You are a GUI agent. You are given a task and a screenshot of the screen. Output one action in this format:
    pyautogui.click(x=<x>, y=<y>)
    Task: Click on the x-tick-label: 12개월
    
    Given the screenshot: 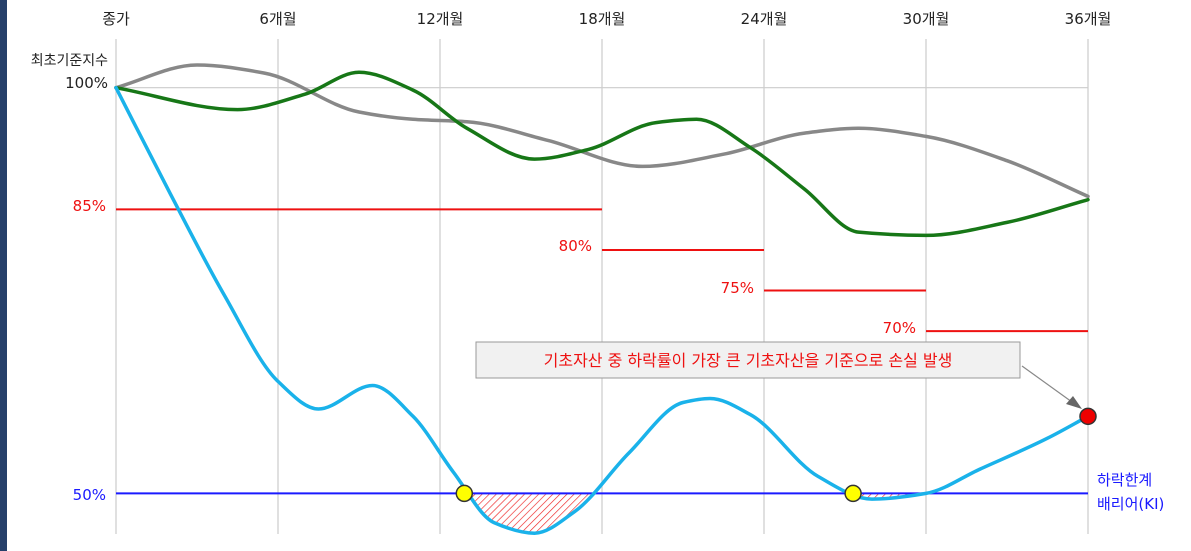 What is the action you would take?
    pyautogui.click(x=440, y=19)
    